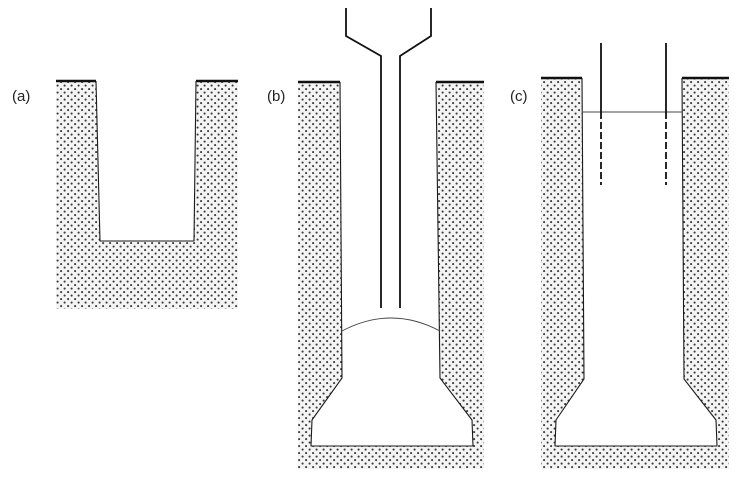  I want to click on tremie-pipe-right-wall, so click(415, 158).